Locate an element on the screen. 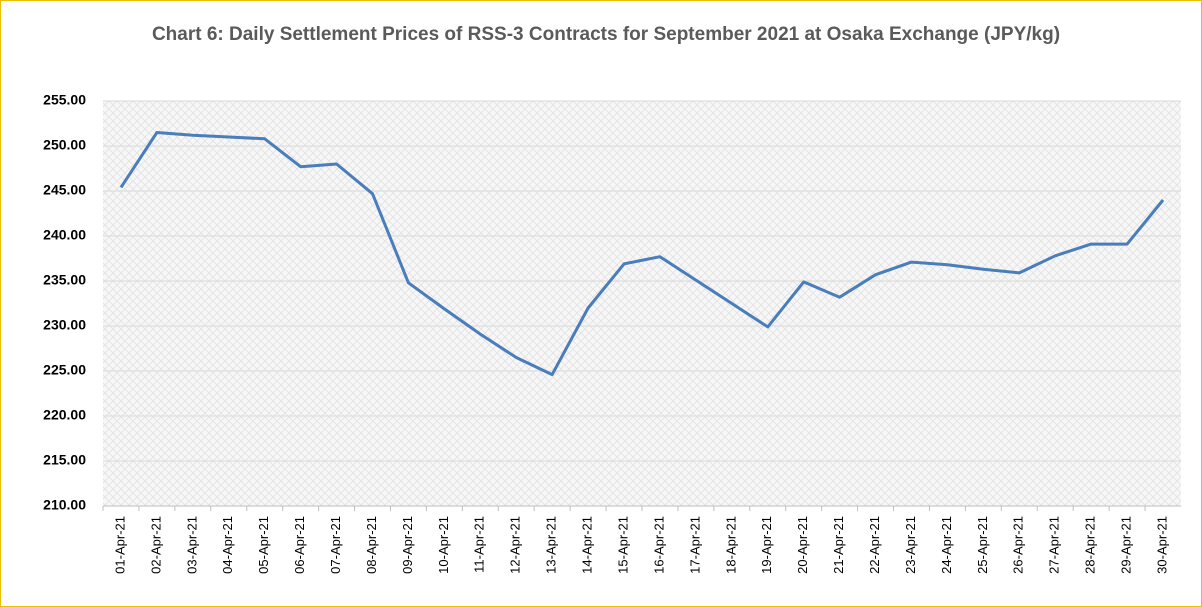 Image resolution: width=1202 pixels, height=607 pixels. x-tick-label: 03-Apr-21 is located at coordinates (191, 545).